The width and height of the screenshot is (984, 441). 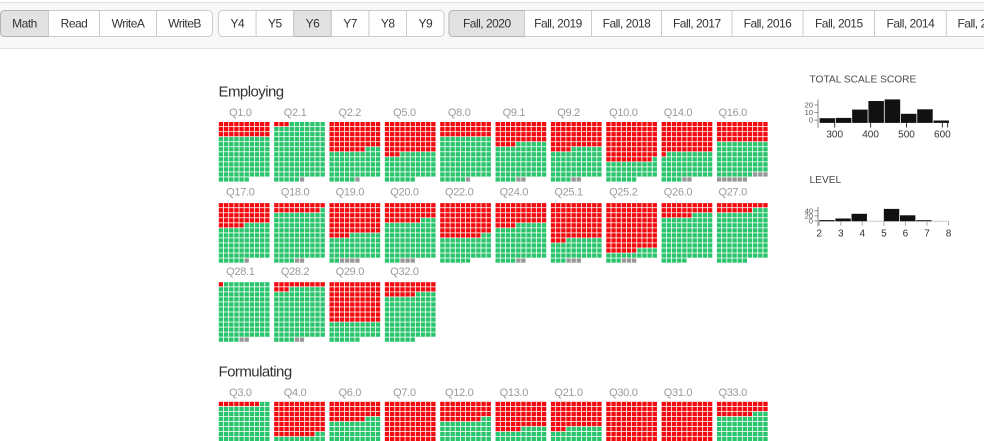 What do you see at coordinates (404, 113) in the screenshot?
I see `svg-text: Q5.0` at bounding box center [404, 113].